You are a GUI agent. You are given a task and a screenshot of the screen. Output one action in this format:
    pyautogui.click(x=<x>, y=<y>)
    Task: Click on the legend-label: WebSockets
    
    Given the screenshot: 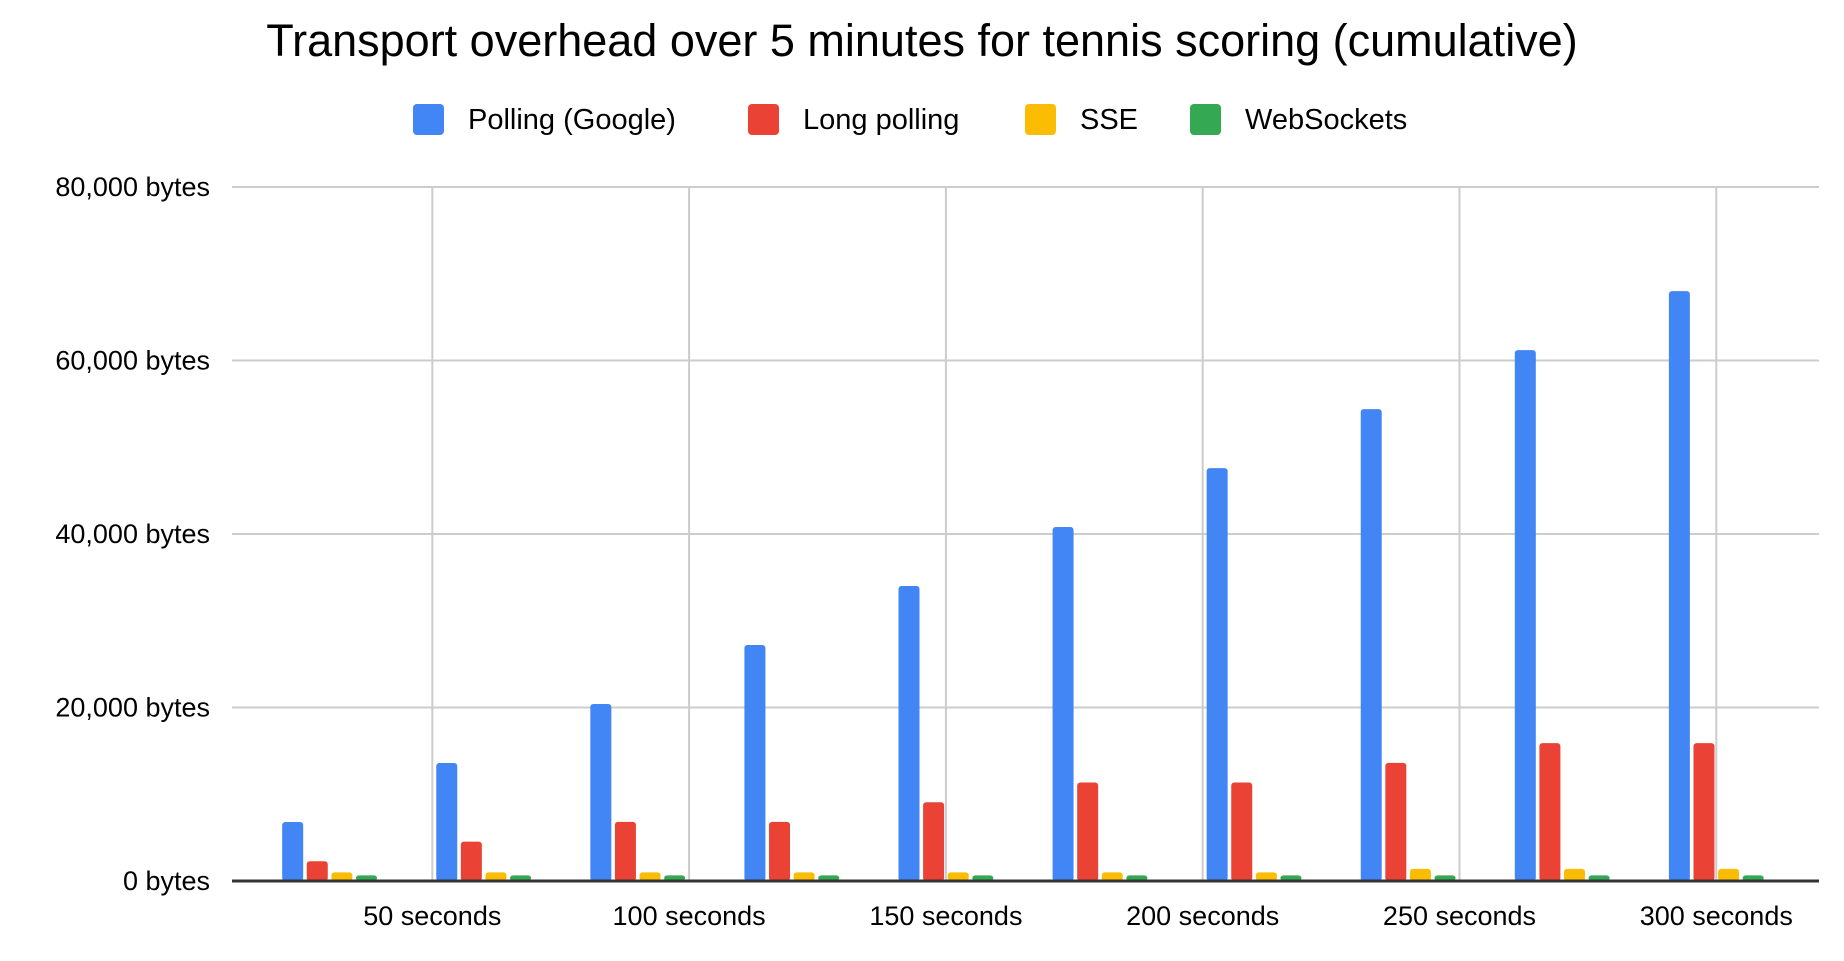 What is the action you would take?
    pyautogui.click(x=1326, y=120)
    